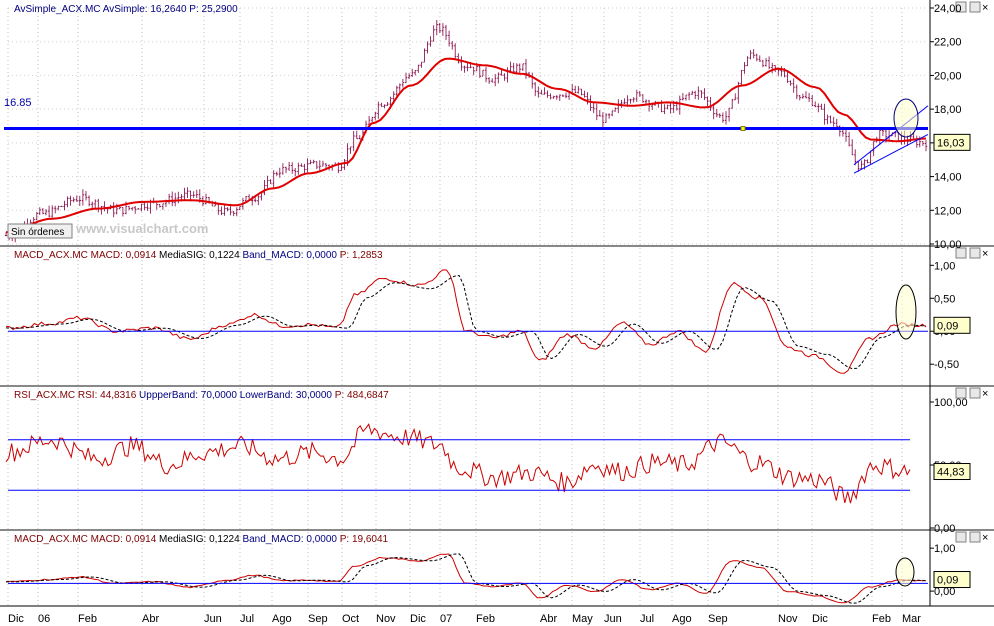  I want to click on price-tick-label: 14,00, so click(948, 178).